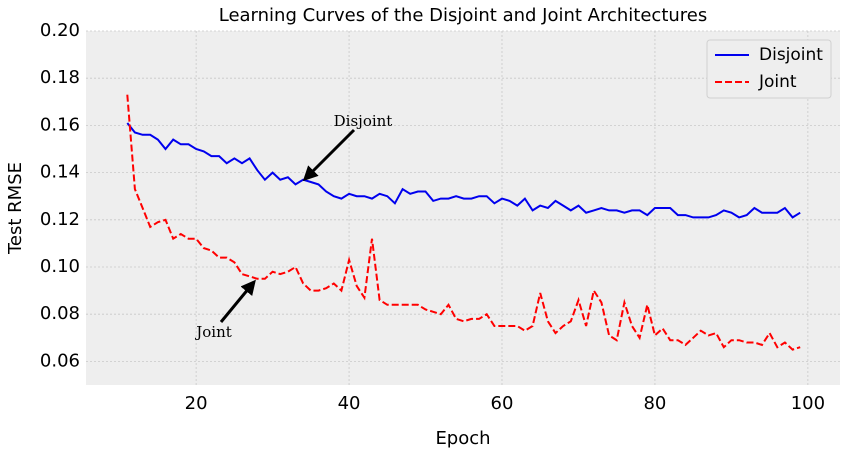  Describe the element at coordinates (502, 403) in the screenshot. I see `x-tick-label: 60` at that location.